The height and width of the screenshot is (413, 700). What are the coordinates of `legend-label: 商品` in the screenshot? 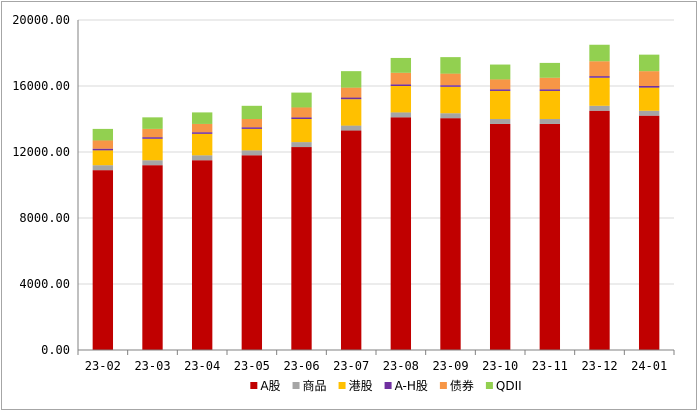 It's located at (315, 385).